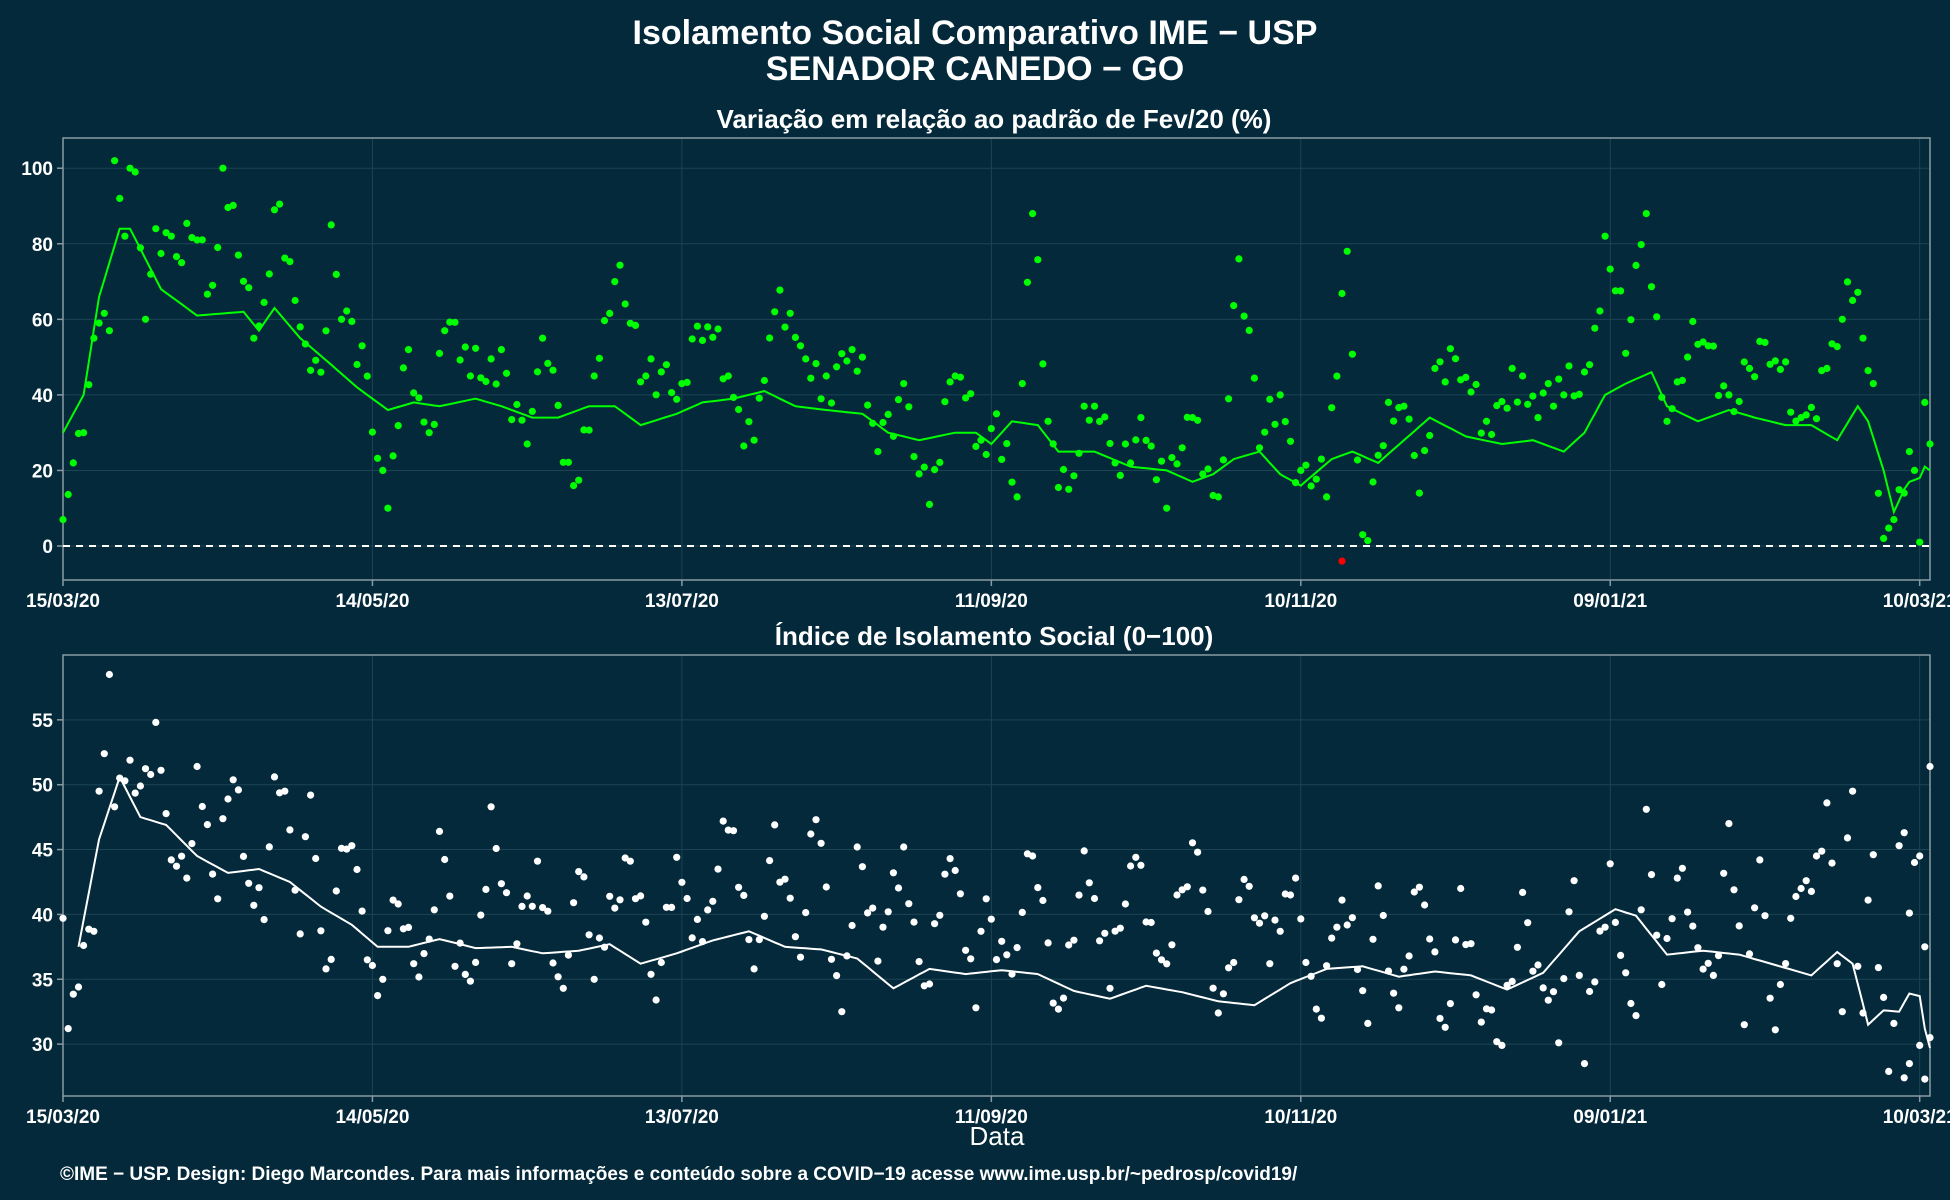 This screenshot has width=1950, height=1200. Describe the element at coordinates (1342, 561) in the screenshot. I see `panel-1-negative-point` at that location.